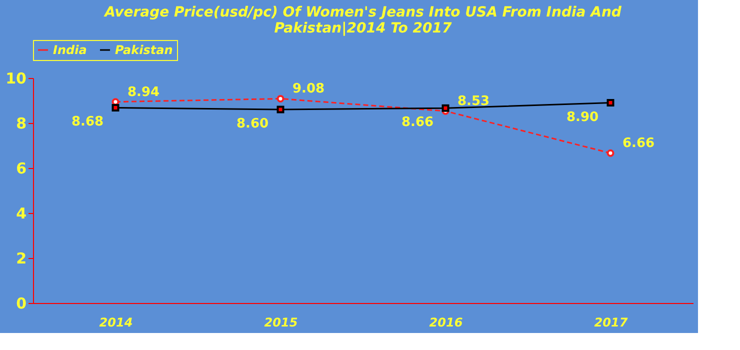 Image resolution: width=740 pixels, height=350 pixels. Describe the element at coordinates (21, 259) in the screenshot. I see `y-tick-label: 2` at that location.